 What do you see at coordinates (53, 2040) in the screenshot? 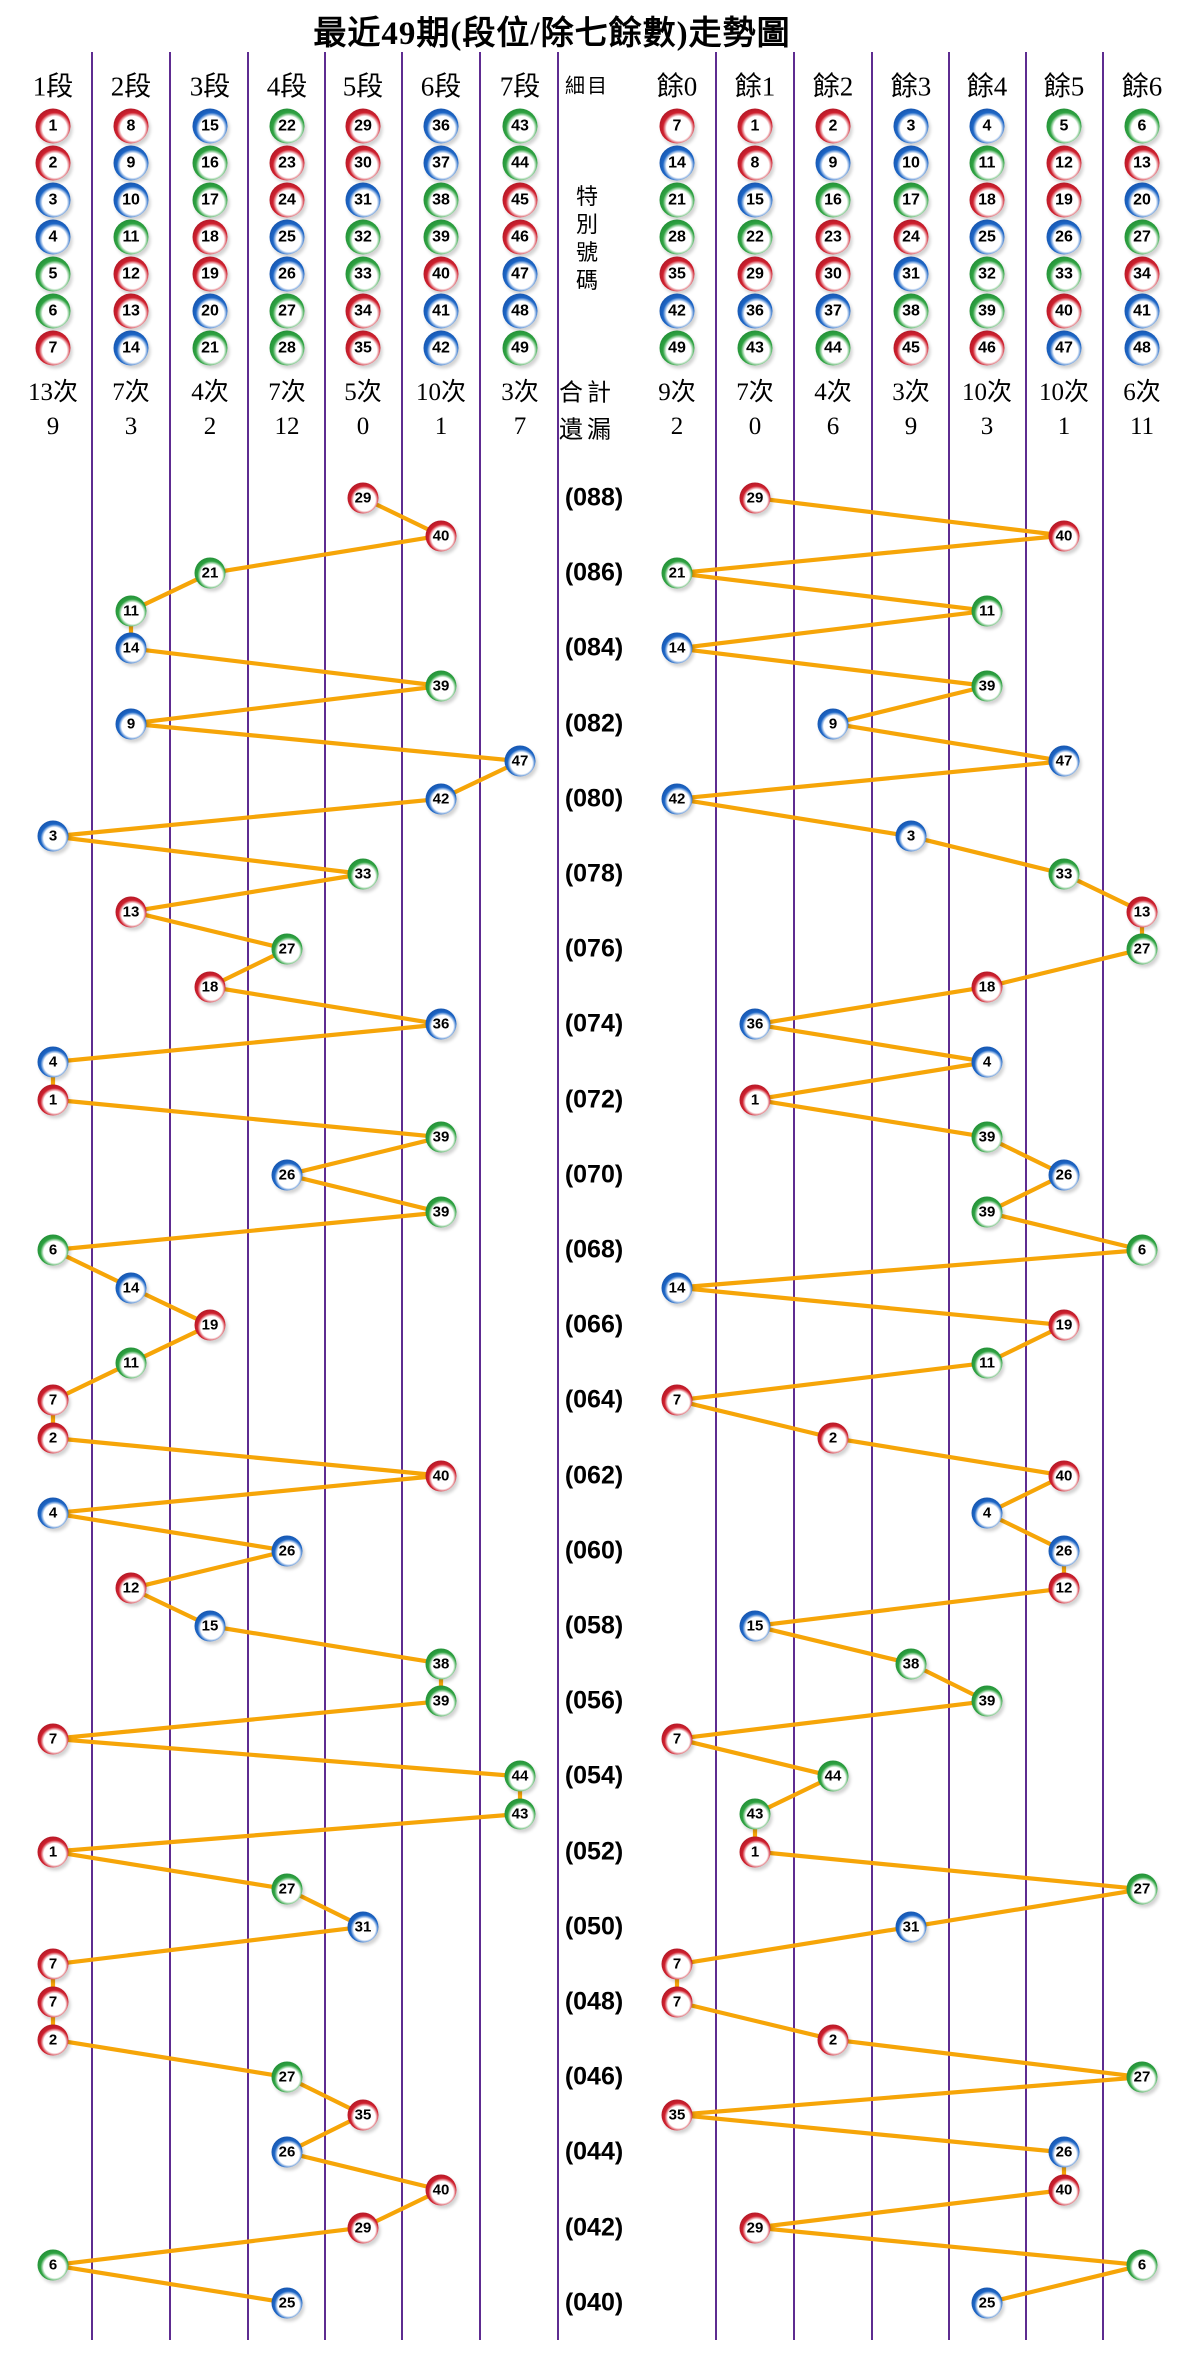
I see `chart-ball-left-row42-2: 2` at bounding box center [53, 2040].